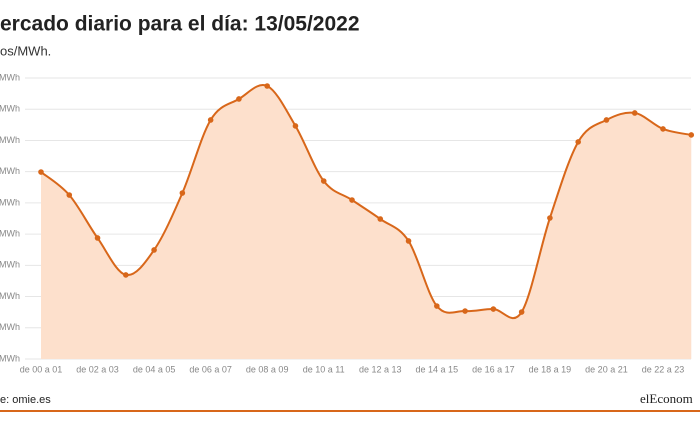 The width and height of the screenshot is (700, 425). What do you see at coordinates (267, 369) in the screenshot?
I see `x-tick-label: de 08 a 09` at bounding box center [267, 369].